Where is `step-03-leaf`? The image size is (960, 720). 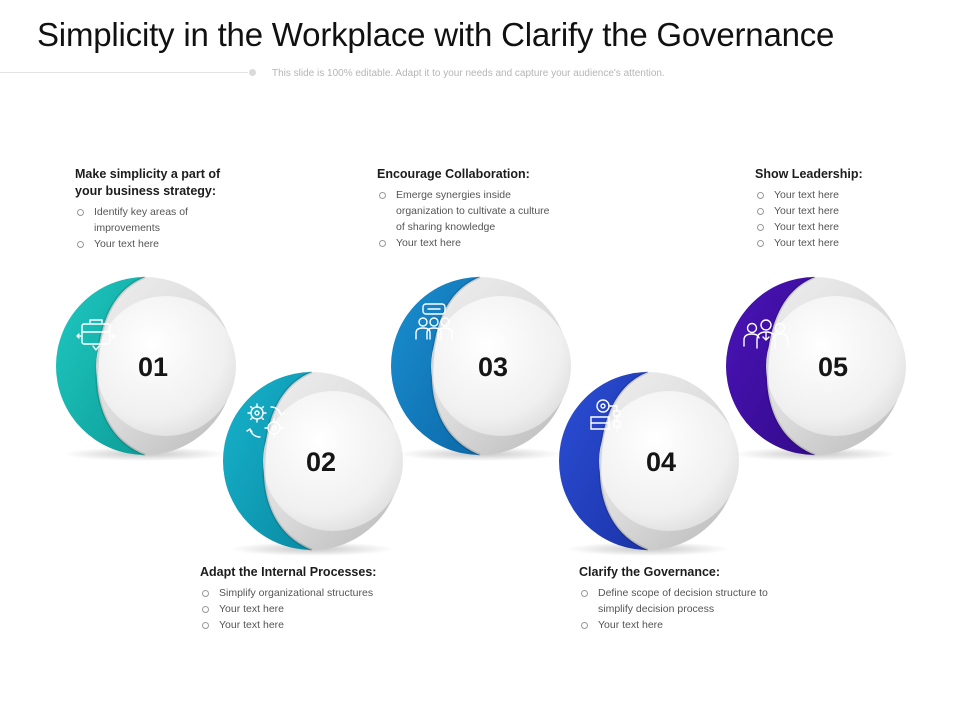
step-03-leaf is located at coordinates (435, 366).